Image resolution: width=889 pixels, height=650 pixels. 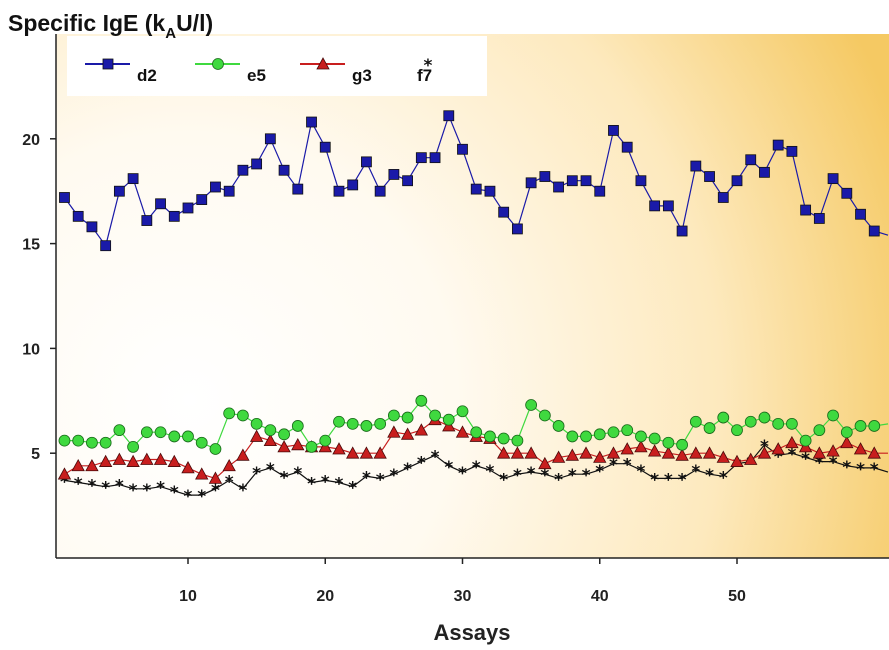 What do you see at coordinates (424, 75) in the screenshot?
I see `legend-label: f7` at bounding box center [424, 75].